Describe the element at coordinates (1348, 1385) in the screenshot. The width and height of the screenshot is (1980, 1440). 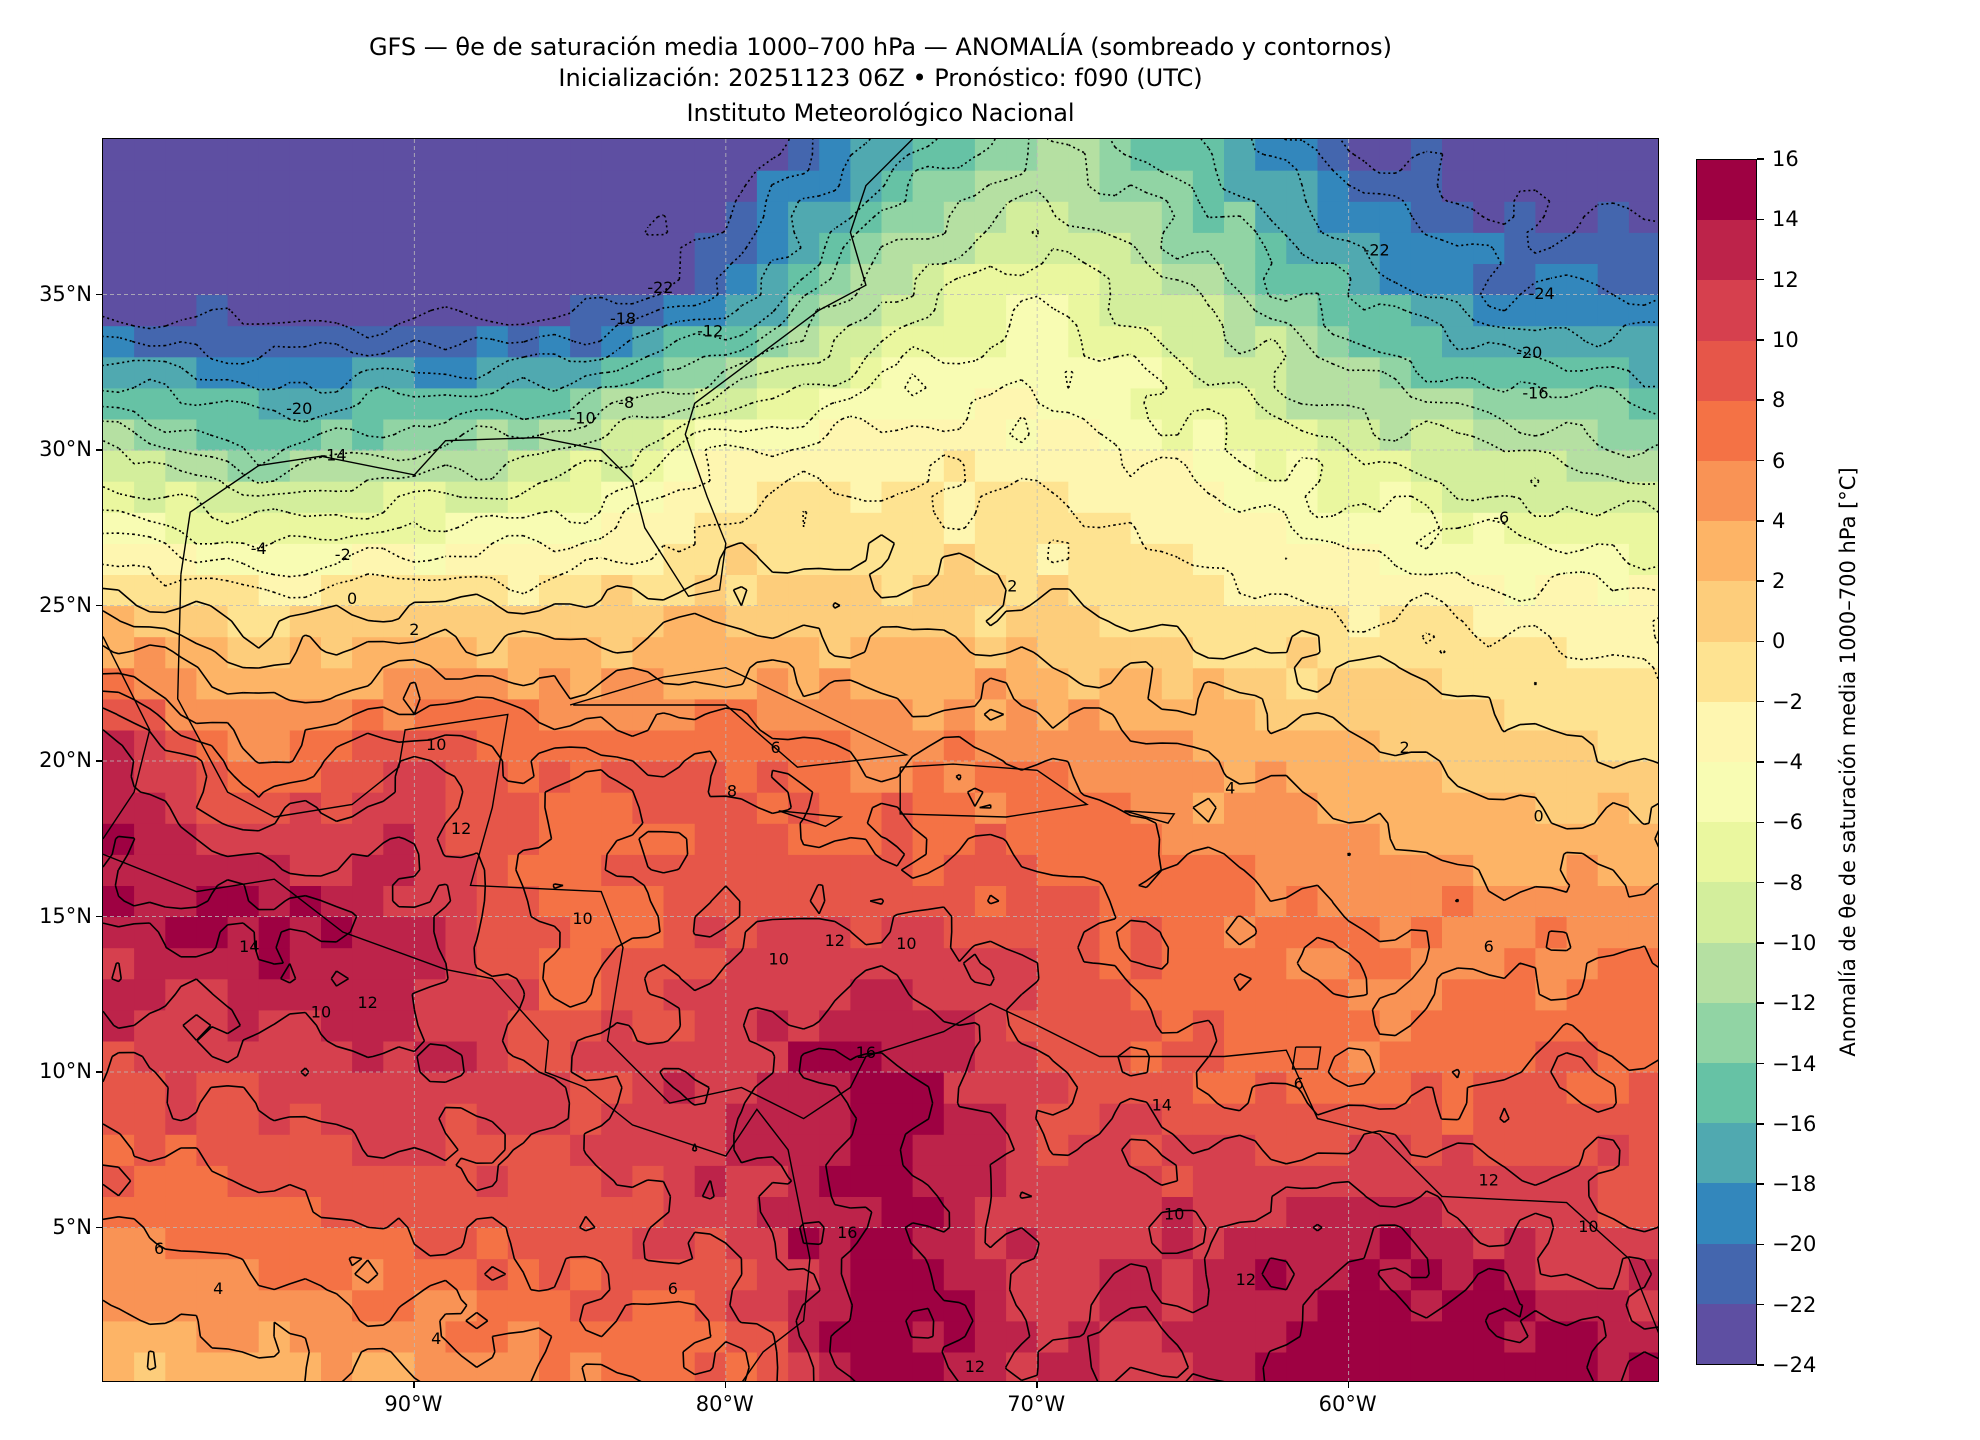
I see `x-tick-mark` at that location.